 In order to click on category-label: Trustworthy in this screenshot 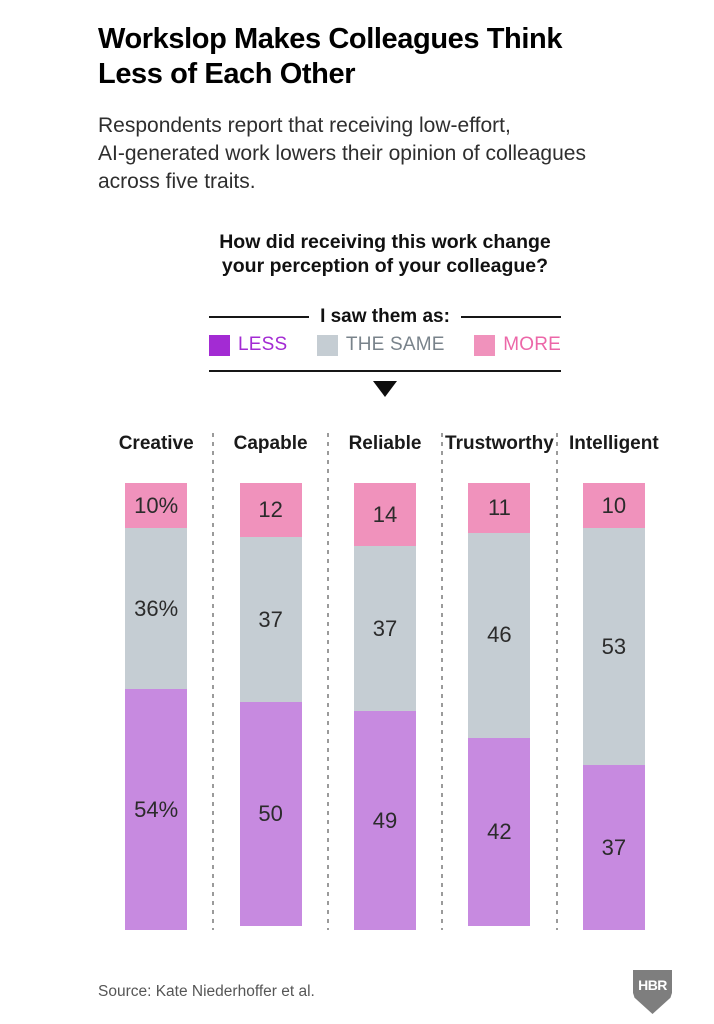, I will do `click(499, 444)`.